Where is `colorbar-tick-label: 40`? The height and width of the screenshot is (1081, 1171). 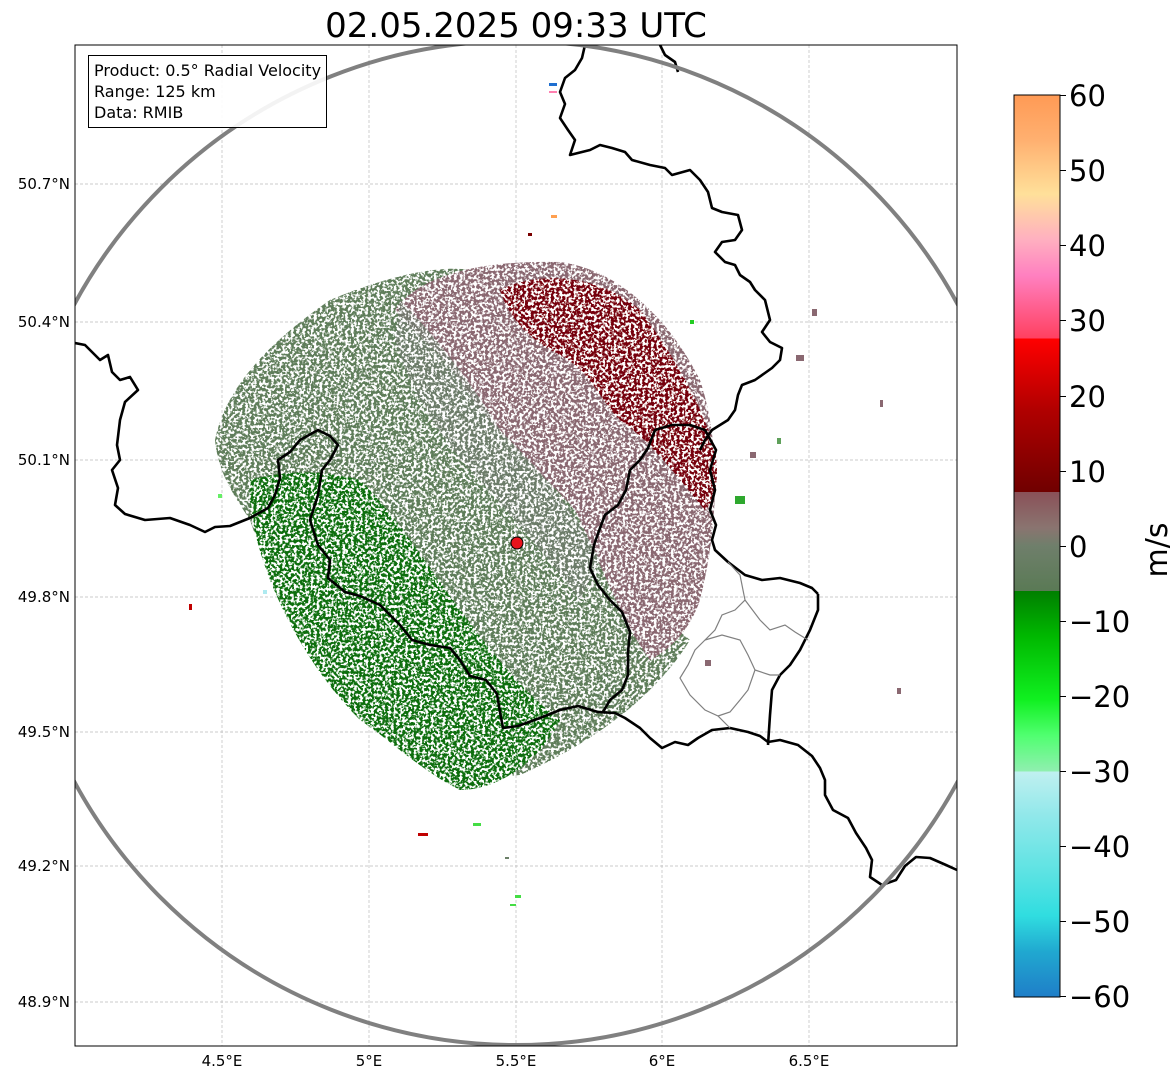 colorbar-tick-label: 40 is located at coordinates (1087, 246).